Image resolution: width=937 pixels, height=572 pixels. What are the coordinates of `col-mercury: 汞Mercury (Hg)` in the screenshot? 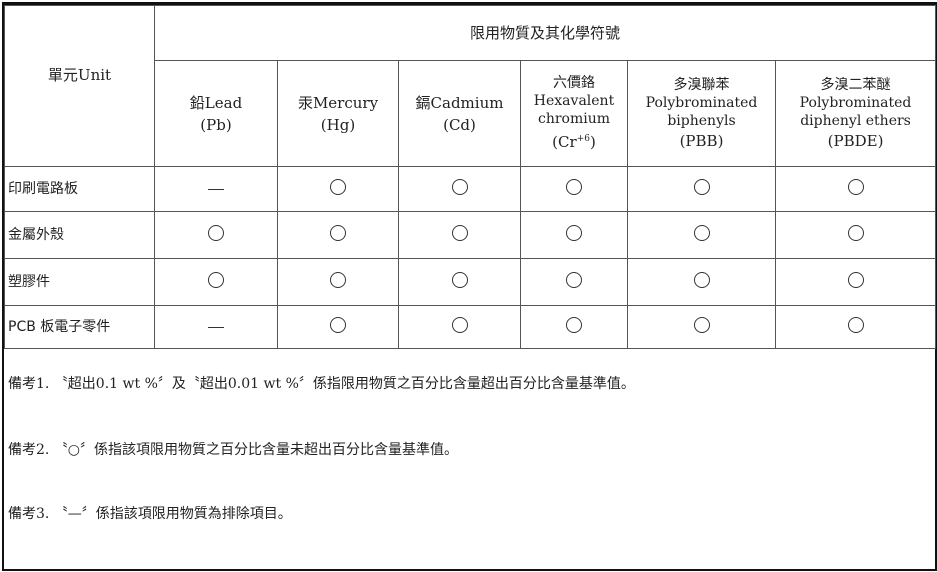 It's located at (338, 113).